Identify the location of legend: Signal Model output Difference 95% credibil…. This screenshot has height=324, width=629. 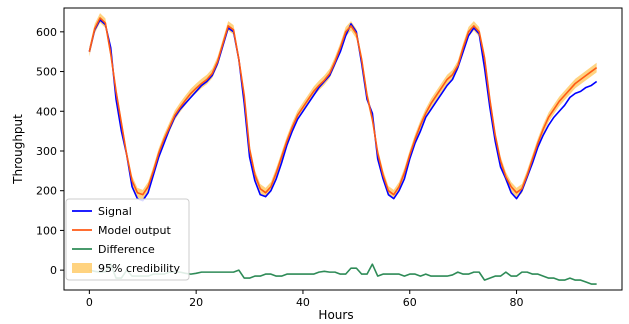
(127, 239).